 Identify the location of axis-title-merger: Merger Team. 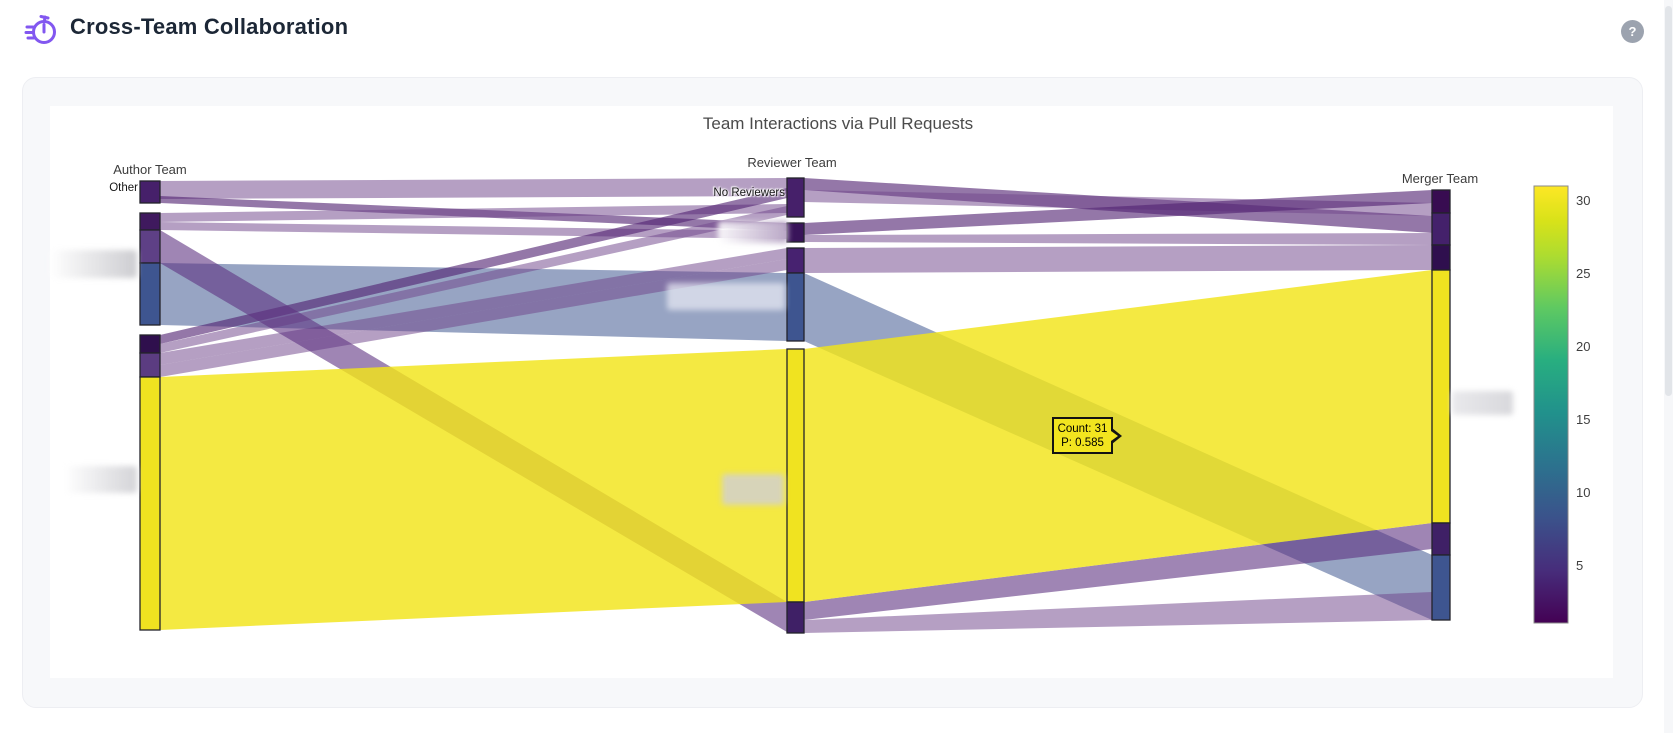
(1440, 178).